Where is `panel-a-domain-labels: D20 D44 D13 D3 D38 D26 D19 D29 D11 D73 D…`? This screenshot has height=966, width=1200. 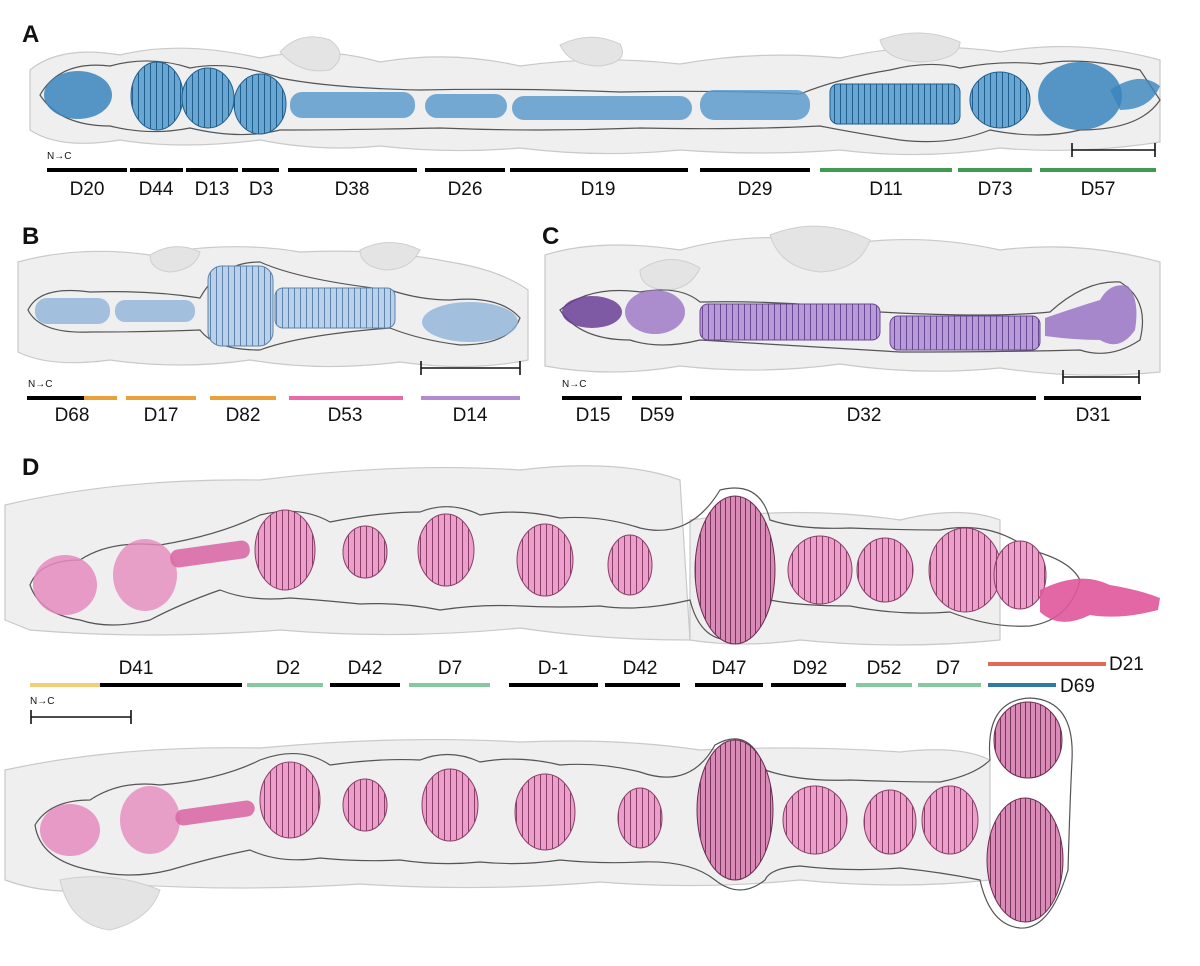
panel-a-domain-labels: D20 D44 D13 D3 D38 D26 D19 D29 D11 D73 D… is located at coordinates (593, 189).